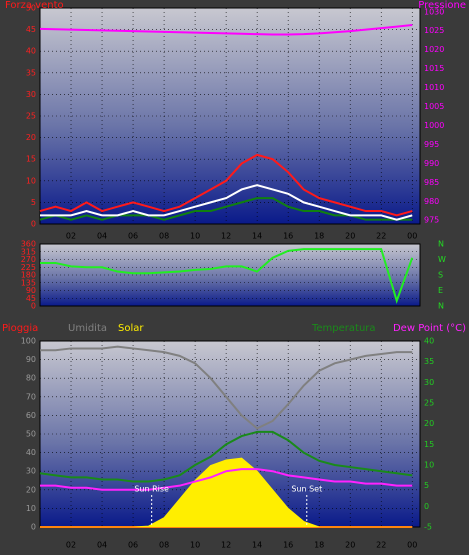 The image size is (469, 555). I want to click on y2-tick-label: W, so click(442, 259).